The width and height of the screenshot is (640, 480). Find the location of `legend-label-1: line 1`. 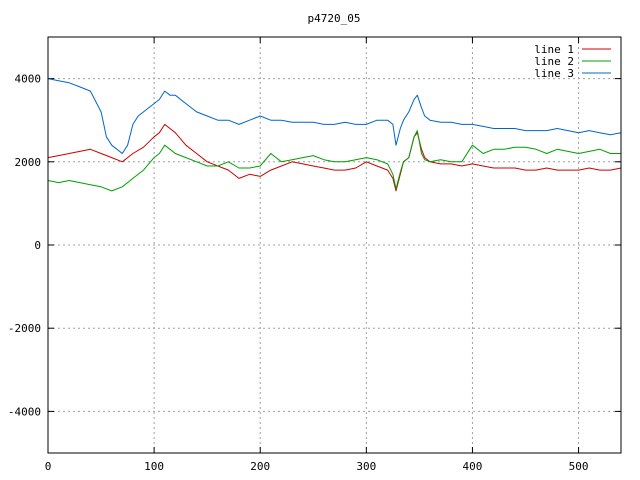

legend-label-1: line 1 is located at coordinates (554, 49).